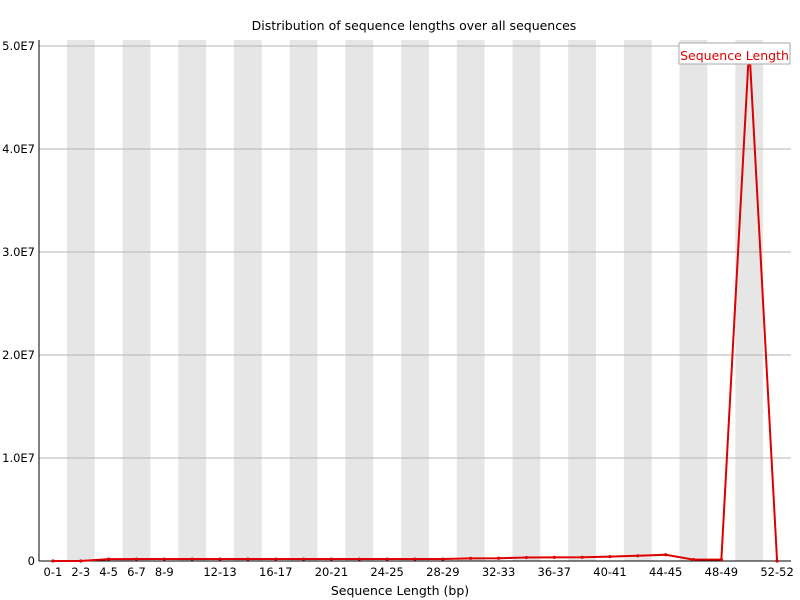  I want to click on legend: Sequence Length, so click(734, 53).